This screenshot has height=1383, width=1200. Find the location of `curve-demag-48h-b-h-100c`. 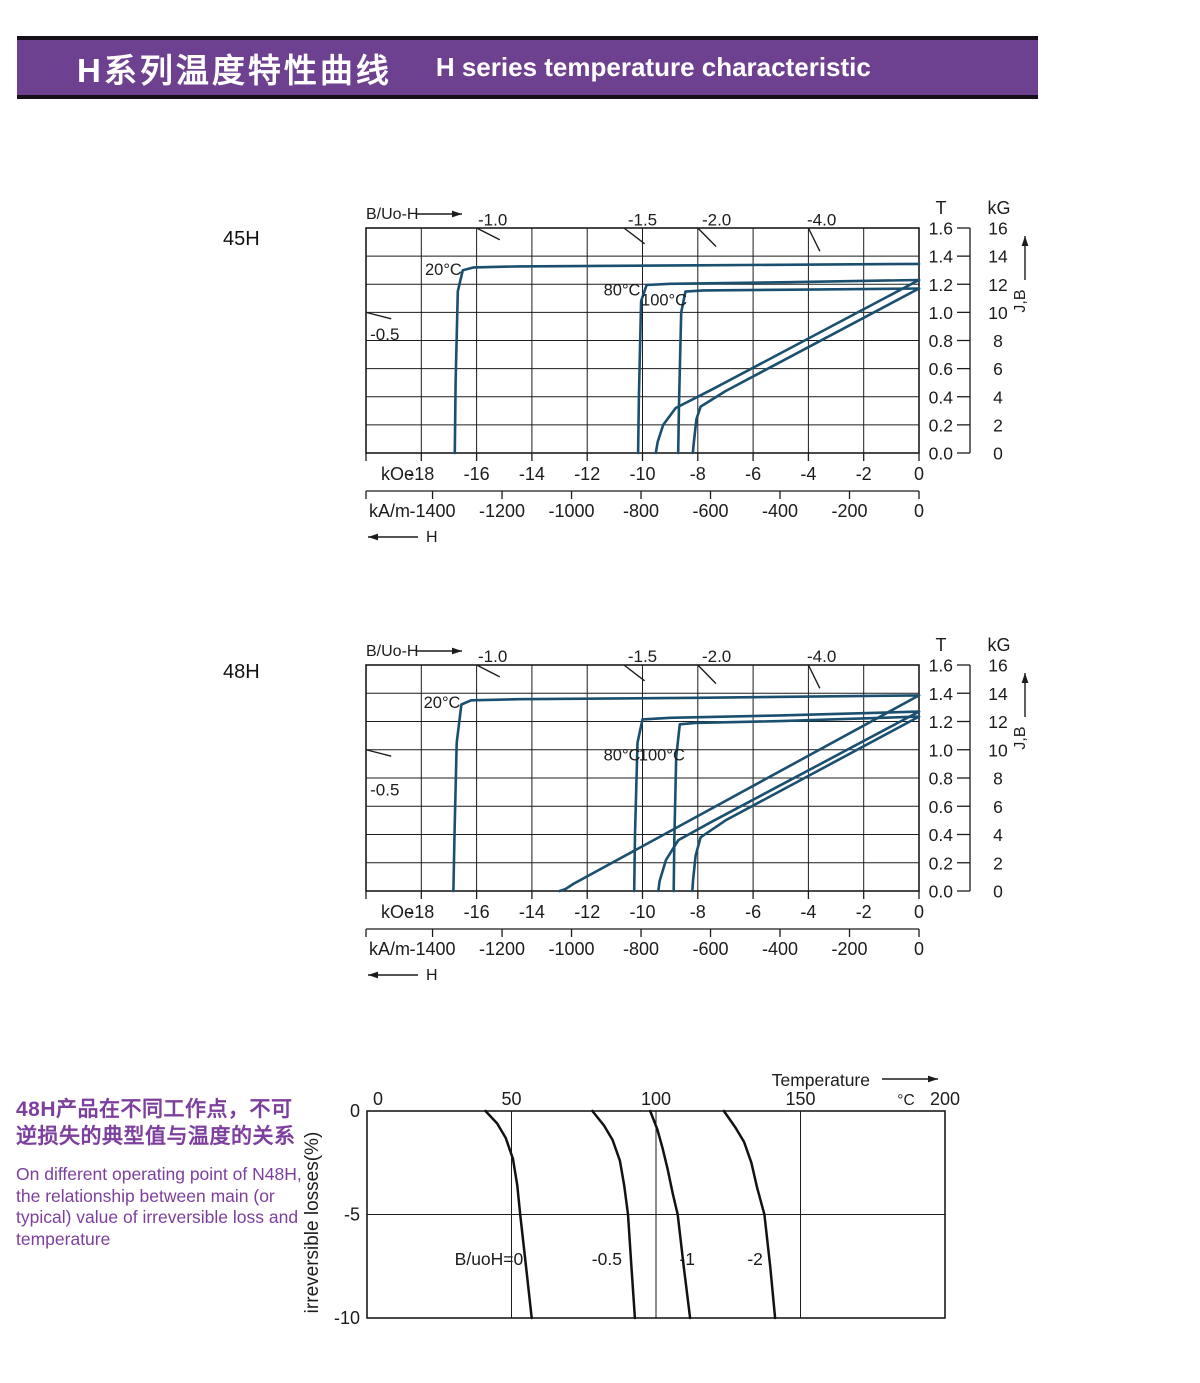

curve-demag-48h-b-h-100c is located at coordinates (806, 804).